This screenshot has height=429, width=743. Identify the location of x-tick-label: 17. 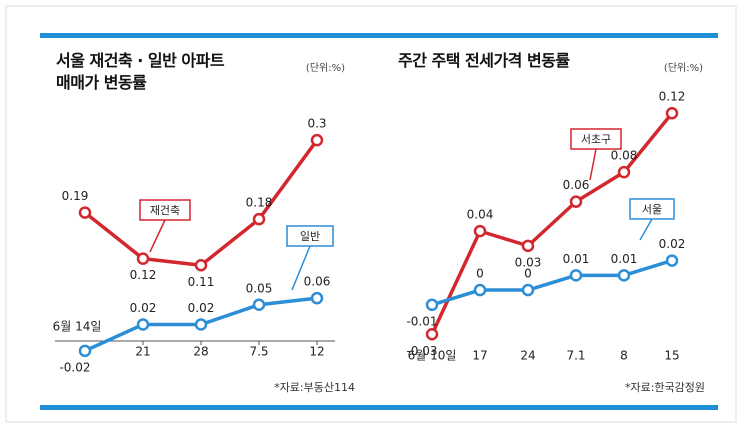
(479, 356).